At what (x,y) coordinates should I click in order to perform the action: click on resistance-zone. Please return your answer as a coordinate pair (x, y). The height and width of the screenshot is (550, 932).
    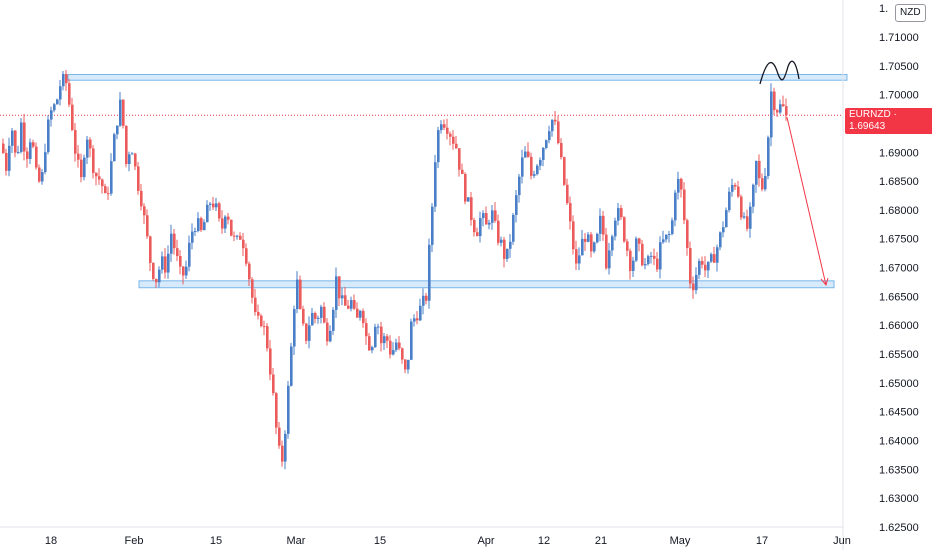
    Looking at the image, I should click on (457, 77).